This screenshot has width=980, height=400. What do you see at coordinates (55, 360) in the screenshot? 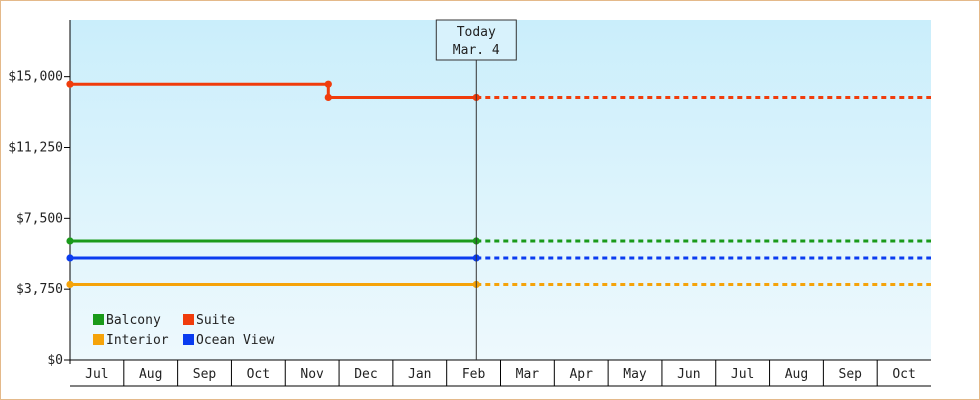
I see `y-tick-label: $0` at bounding box center [55, 360].